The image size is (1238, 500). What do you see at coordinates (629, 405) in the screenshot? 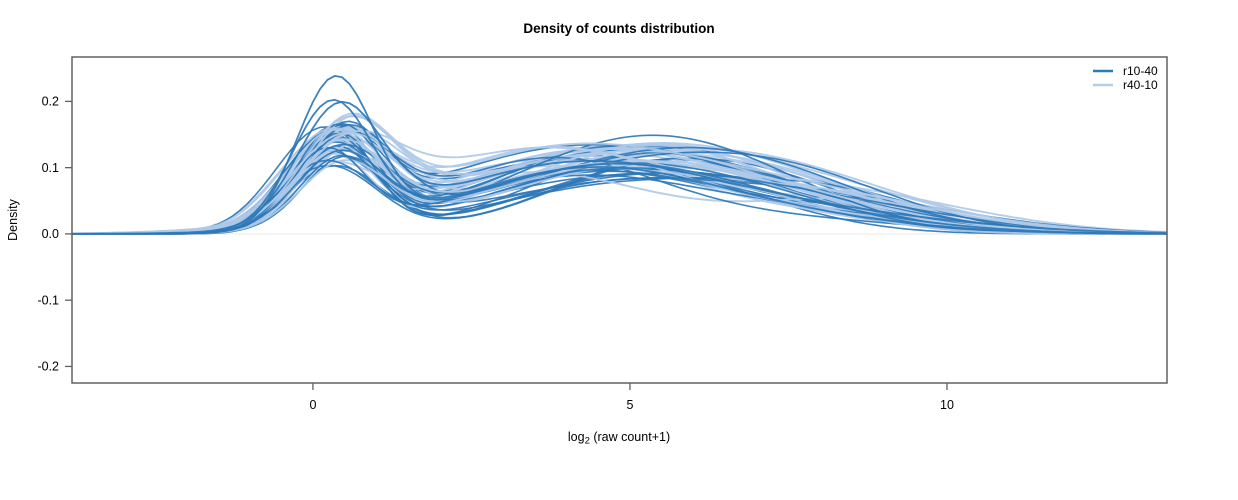
I see `x-tick-label: 5` at bounding box center [629, 405].